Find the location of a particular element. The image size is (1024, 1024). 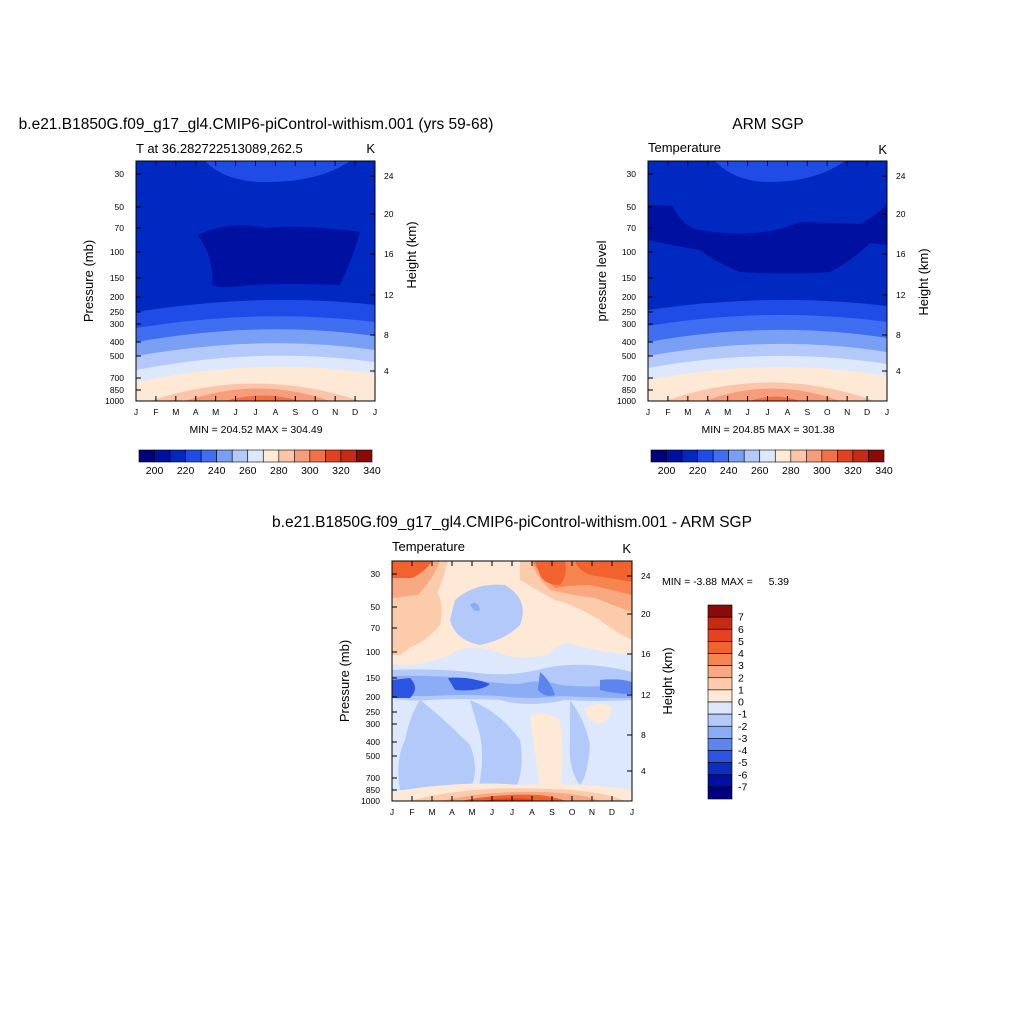

colorbar-label: -3 is located at coordinates (742, 739).